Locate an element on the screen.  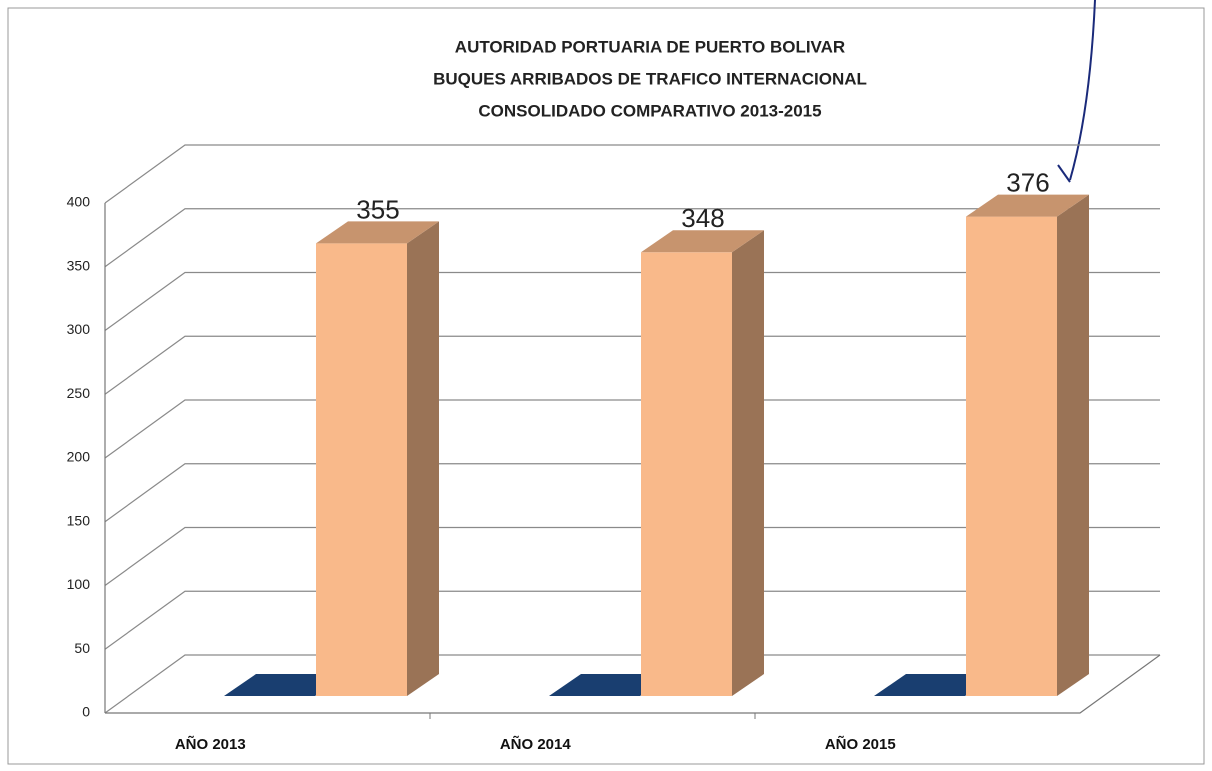
y-tick-label: 200 is located at coordinates (79, 457).